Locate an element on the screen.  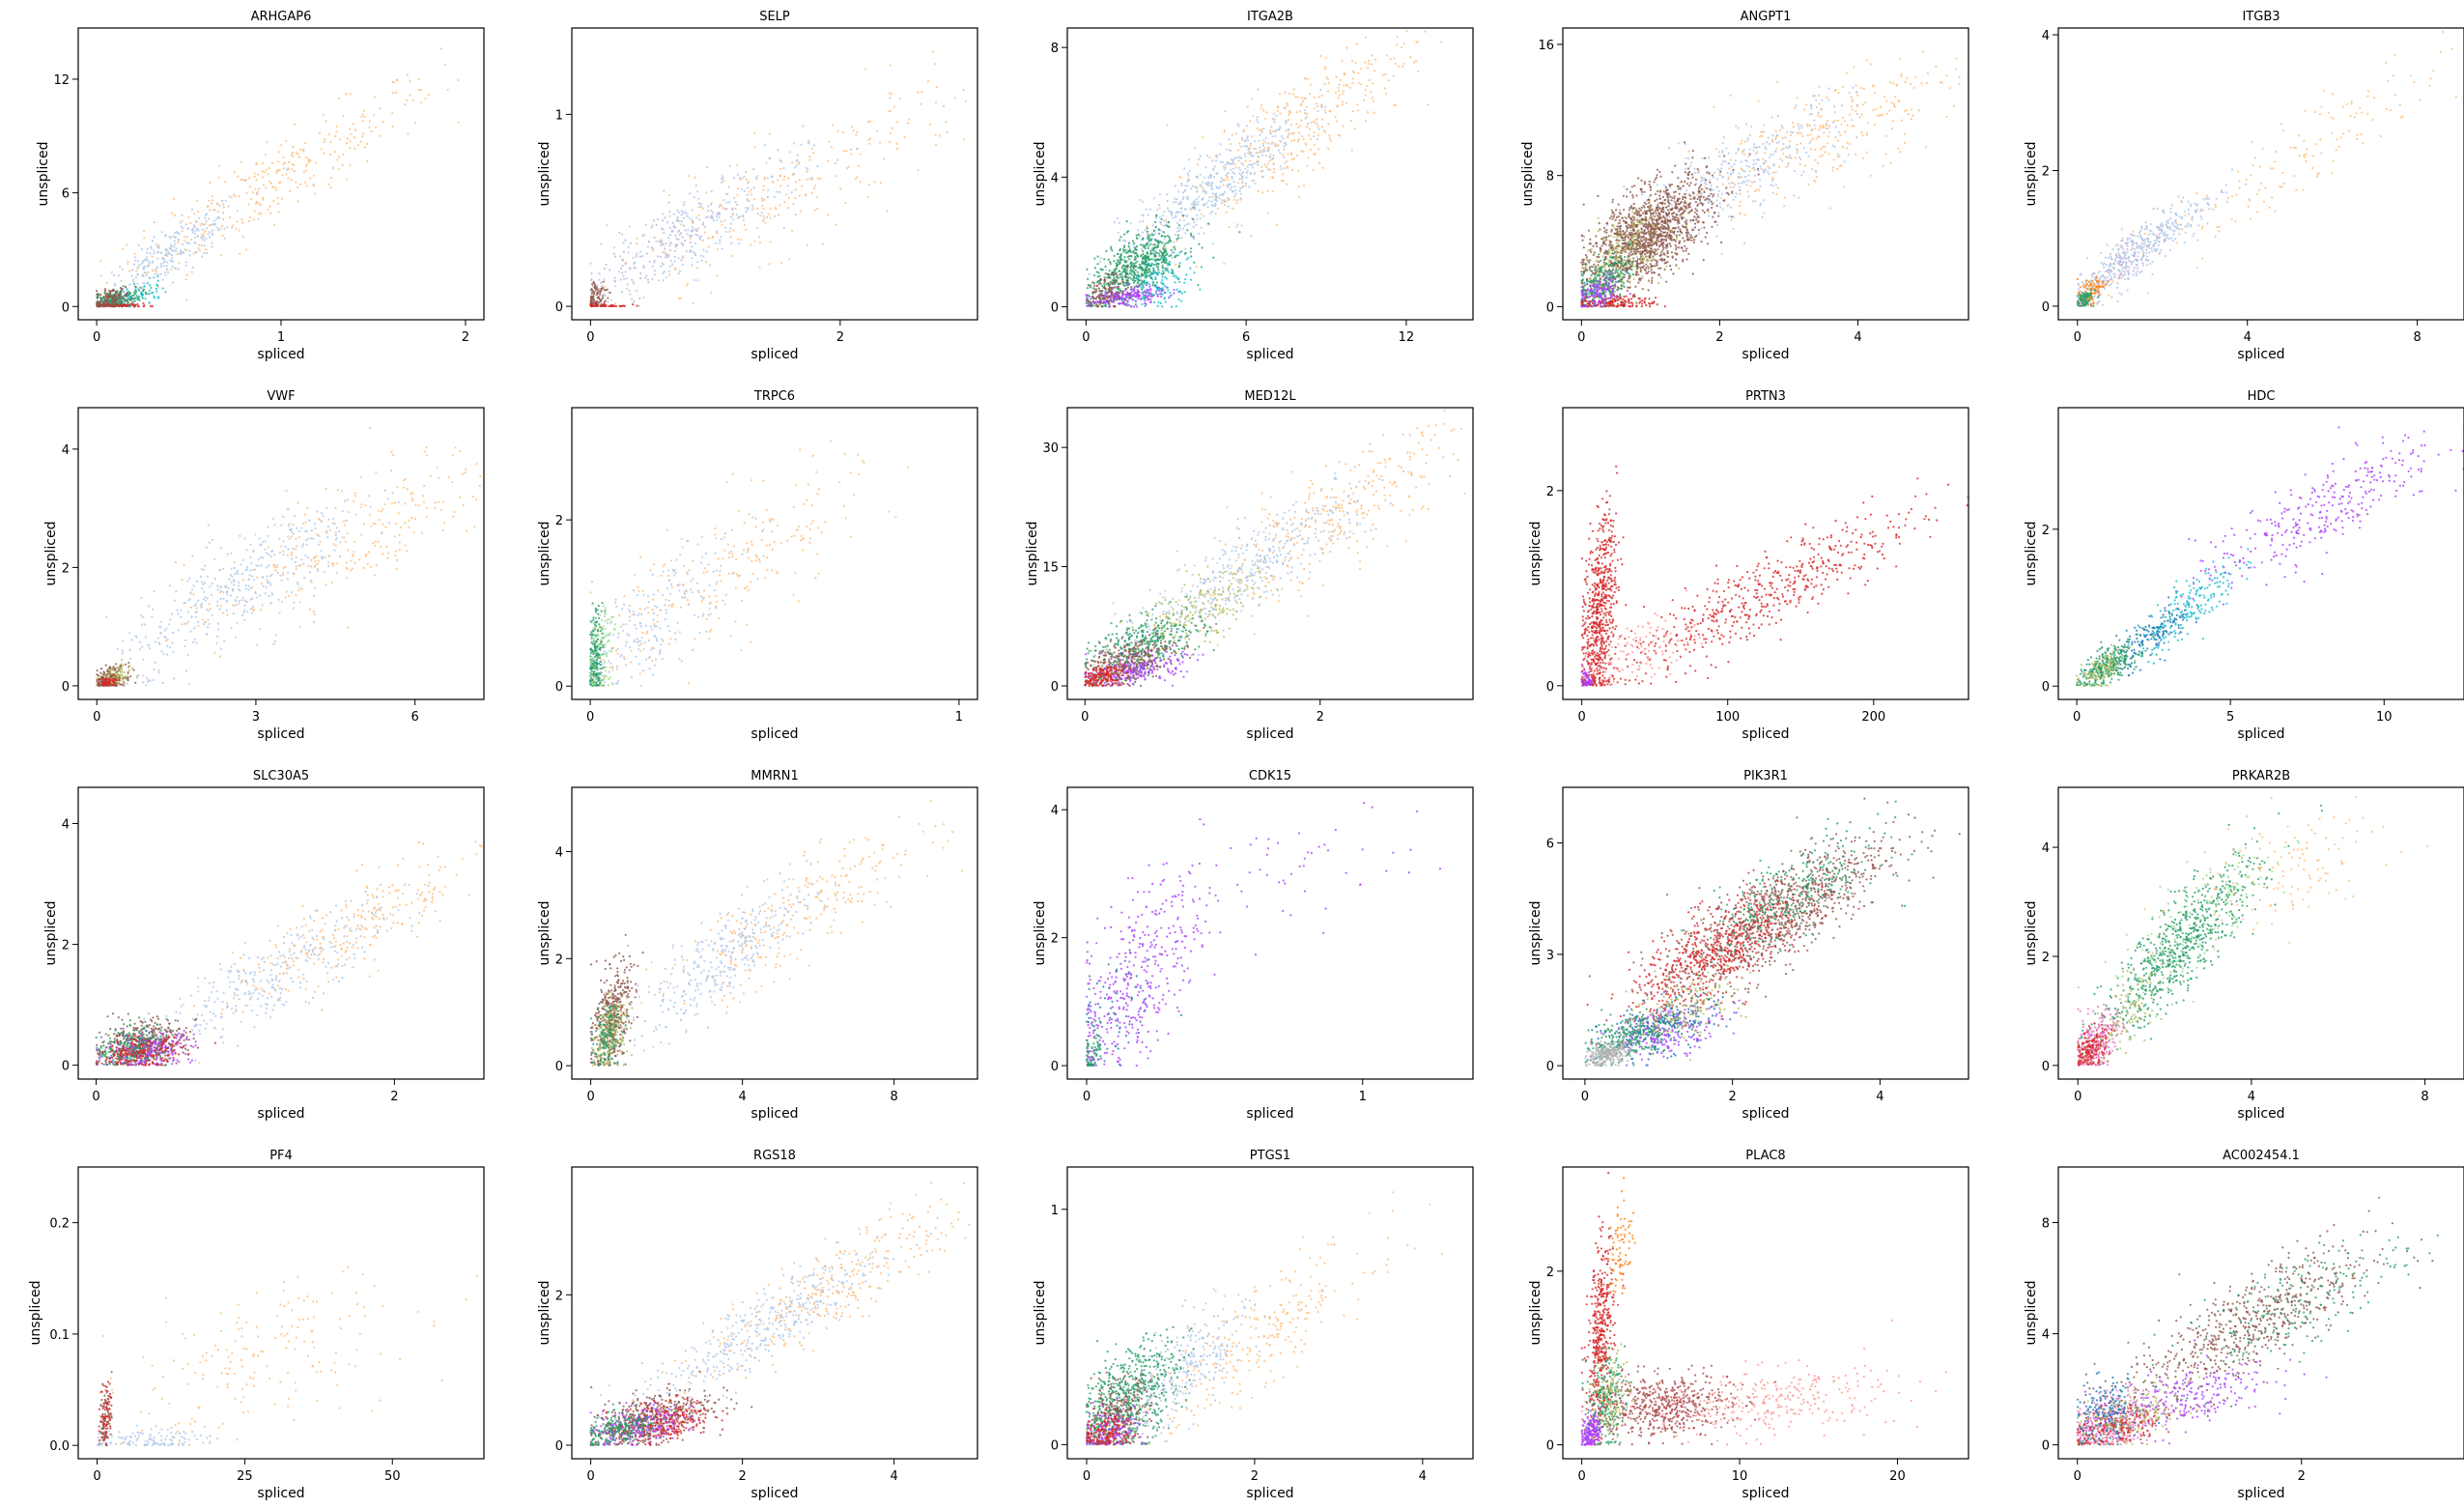
point-itga2b-c5 is located at coordinates (1102, 290).